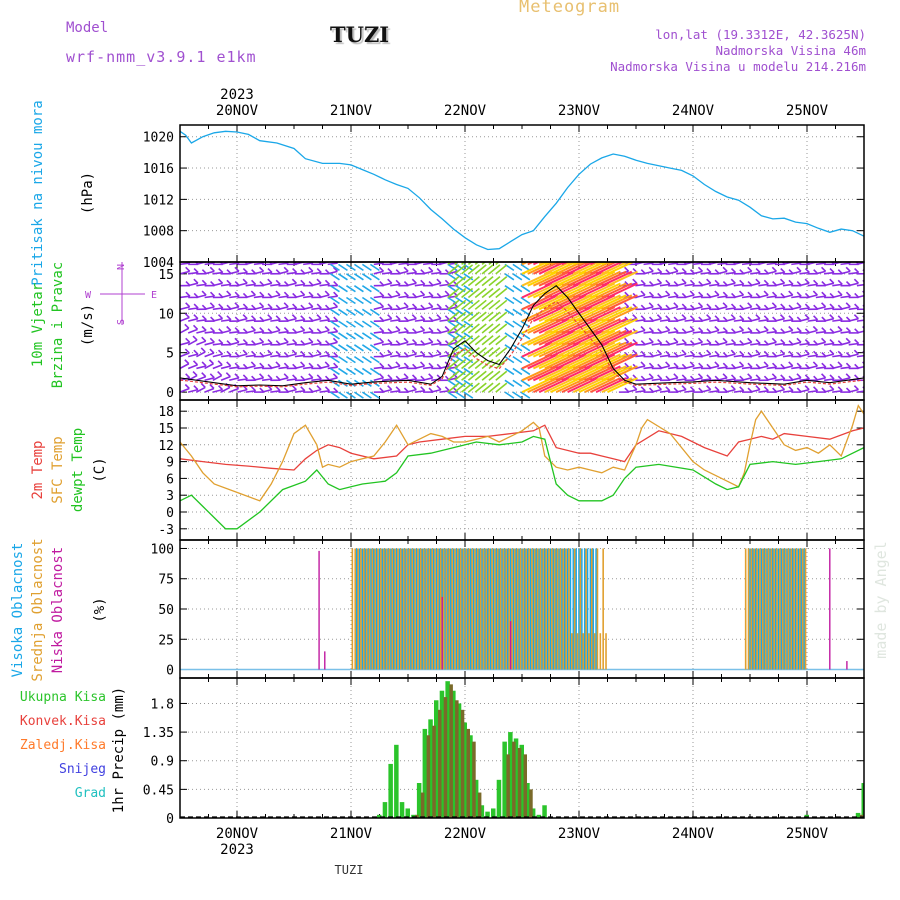  Describe the element at coordinates (166, 610) in the screenshot. I see `cloud-tick-label: 50` at that location.